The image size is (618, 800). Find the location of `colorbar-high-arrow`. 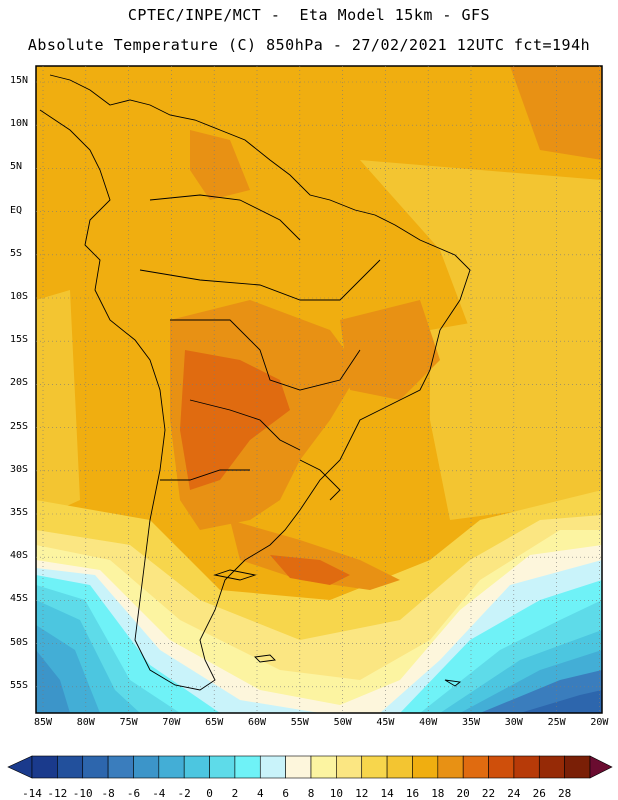

colorbar-high-arrow is located at coordinates (601, 767).